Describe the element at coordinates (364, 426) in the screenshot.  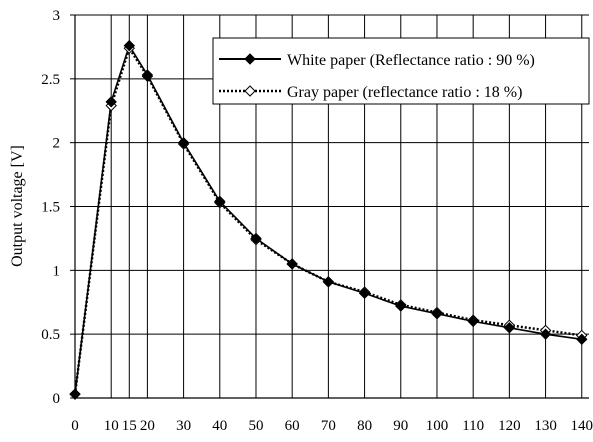
I see `x-tick-label: 80` at that location.